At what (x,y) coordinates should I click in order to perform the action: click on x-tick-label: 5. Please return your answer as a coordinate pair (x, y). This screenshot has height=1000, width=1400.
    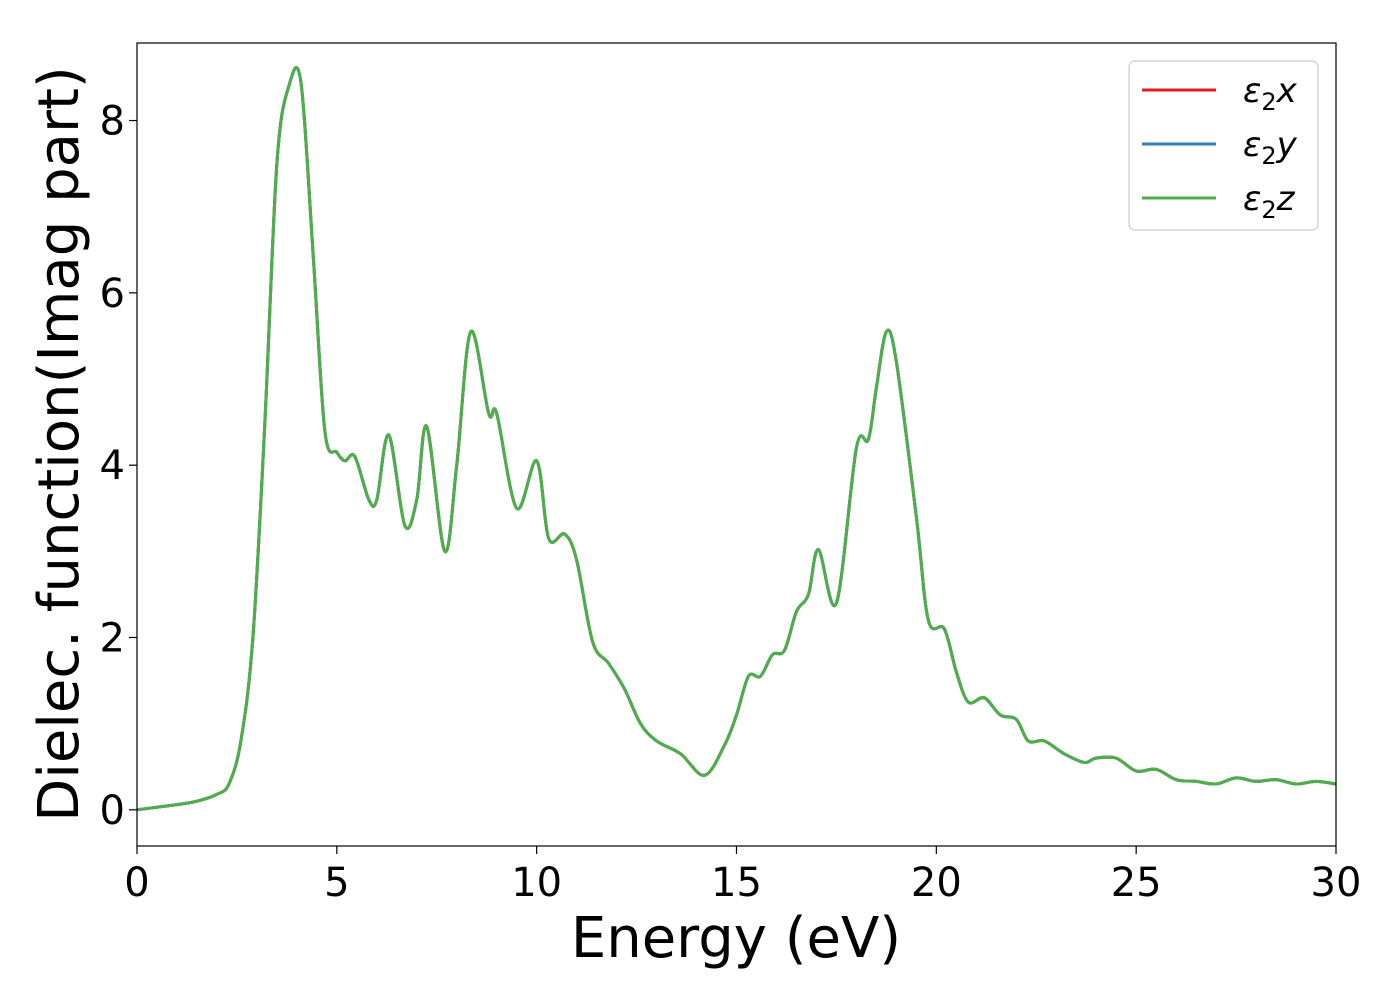
    Looking at the image, I should click on (336, 883).